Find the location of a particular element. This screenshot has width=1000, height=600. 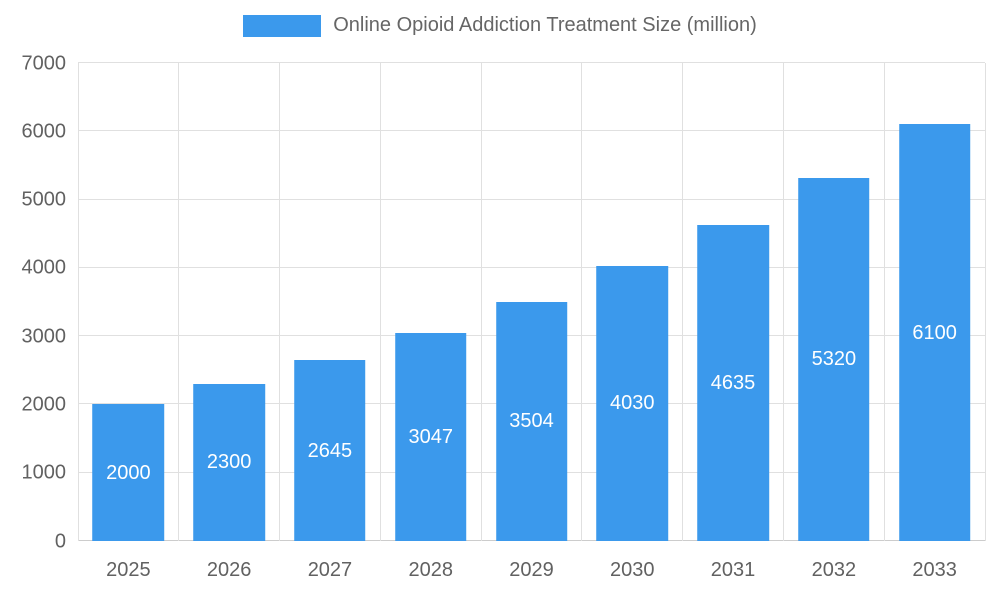

bar-value-label: 4635 is located at coordinates (733, 382).